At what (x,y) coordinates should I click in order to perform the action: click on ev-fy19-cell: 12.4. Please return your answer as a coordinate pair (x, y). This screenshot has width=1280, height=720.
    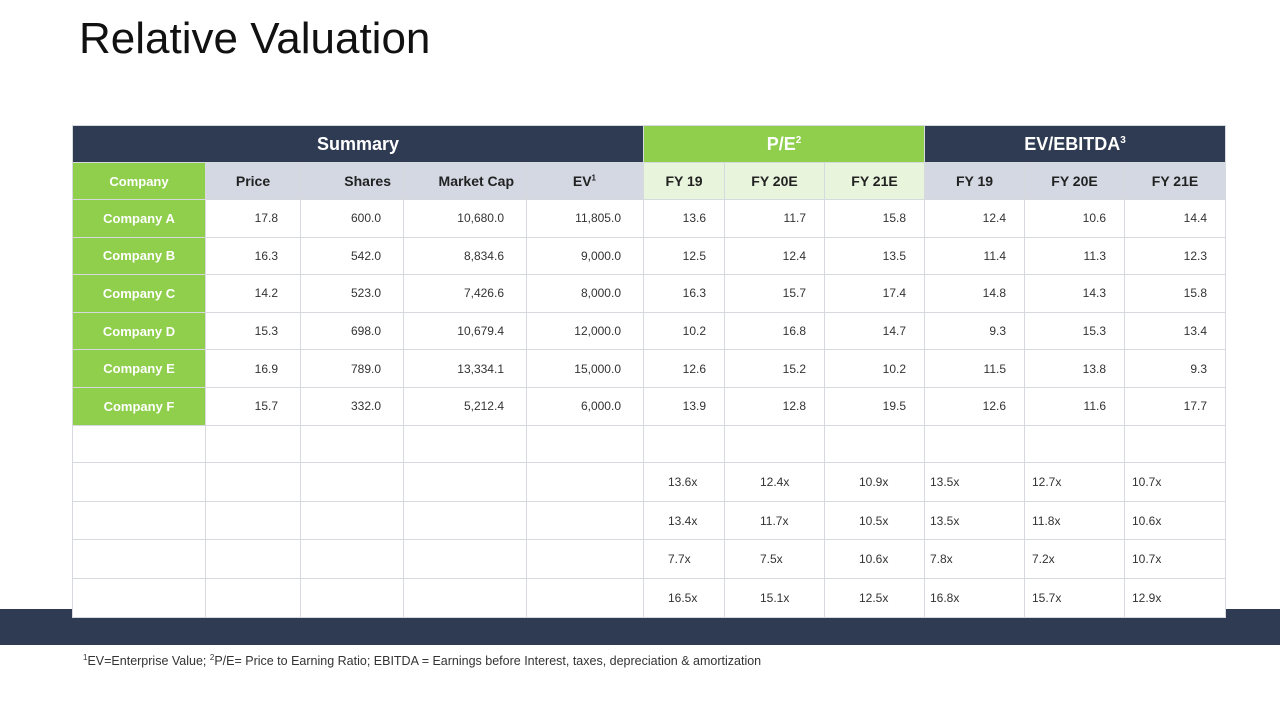
    Looking at the image, I should click on (974, 218).